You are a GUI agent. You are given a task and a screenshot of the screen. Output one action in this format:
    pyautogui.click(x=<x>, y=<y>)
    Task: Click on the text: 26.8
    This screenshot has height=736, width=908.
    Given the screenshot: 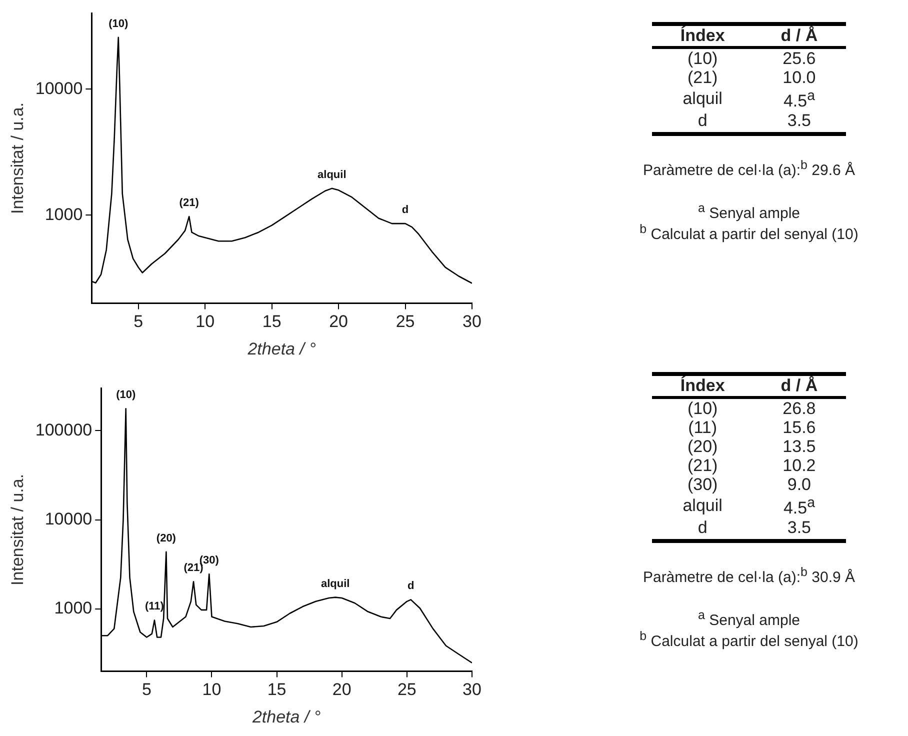 What is the action you would take?
    pyautogui.click(x=799, y=408)
    